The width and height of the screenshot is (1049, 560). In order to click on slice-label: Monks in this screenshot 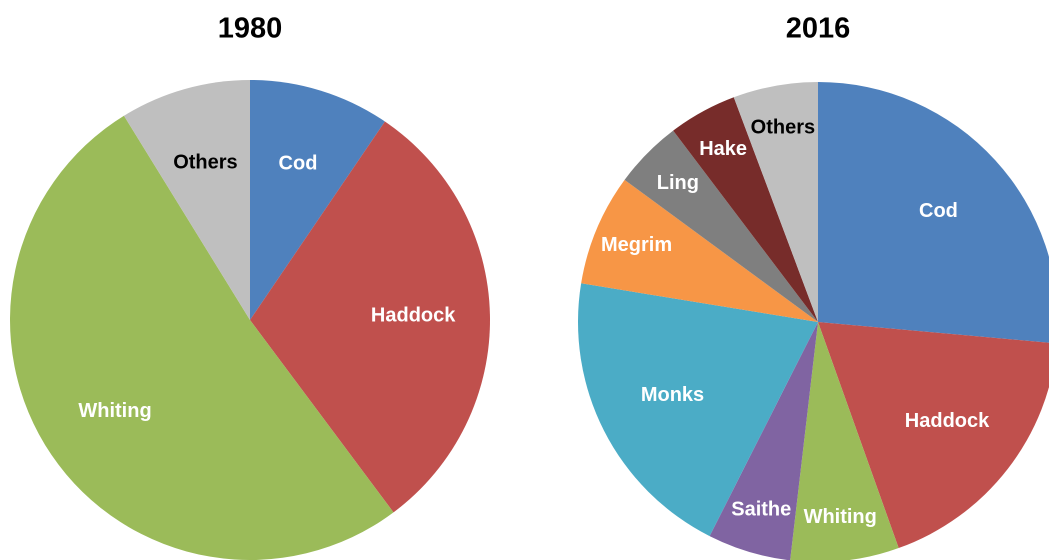, I will do `click(672, 395)`.